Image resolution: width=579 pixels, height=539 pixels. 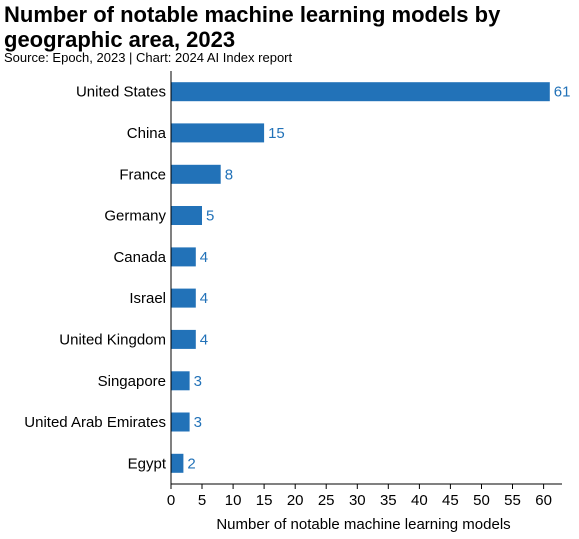 I want to click on x-tick-label: 40, so click(x=419, y=500).